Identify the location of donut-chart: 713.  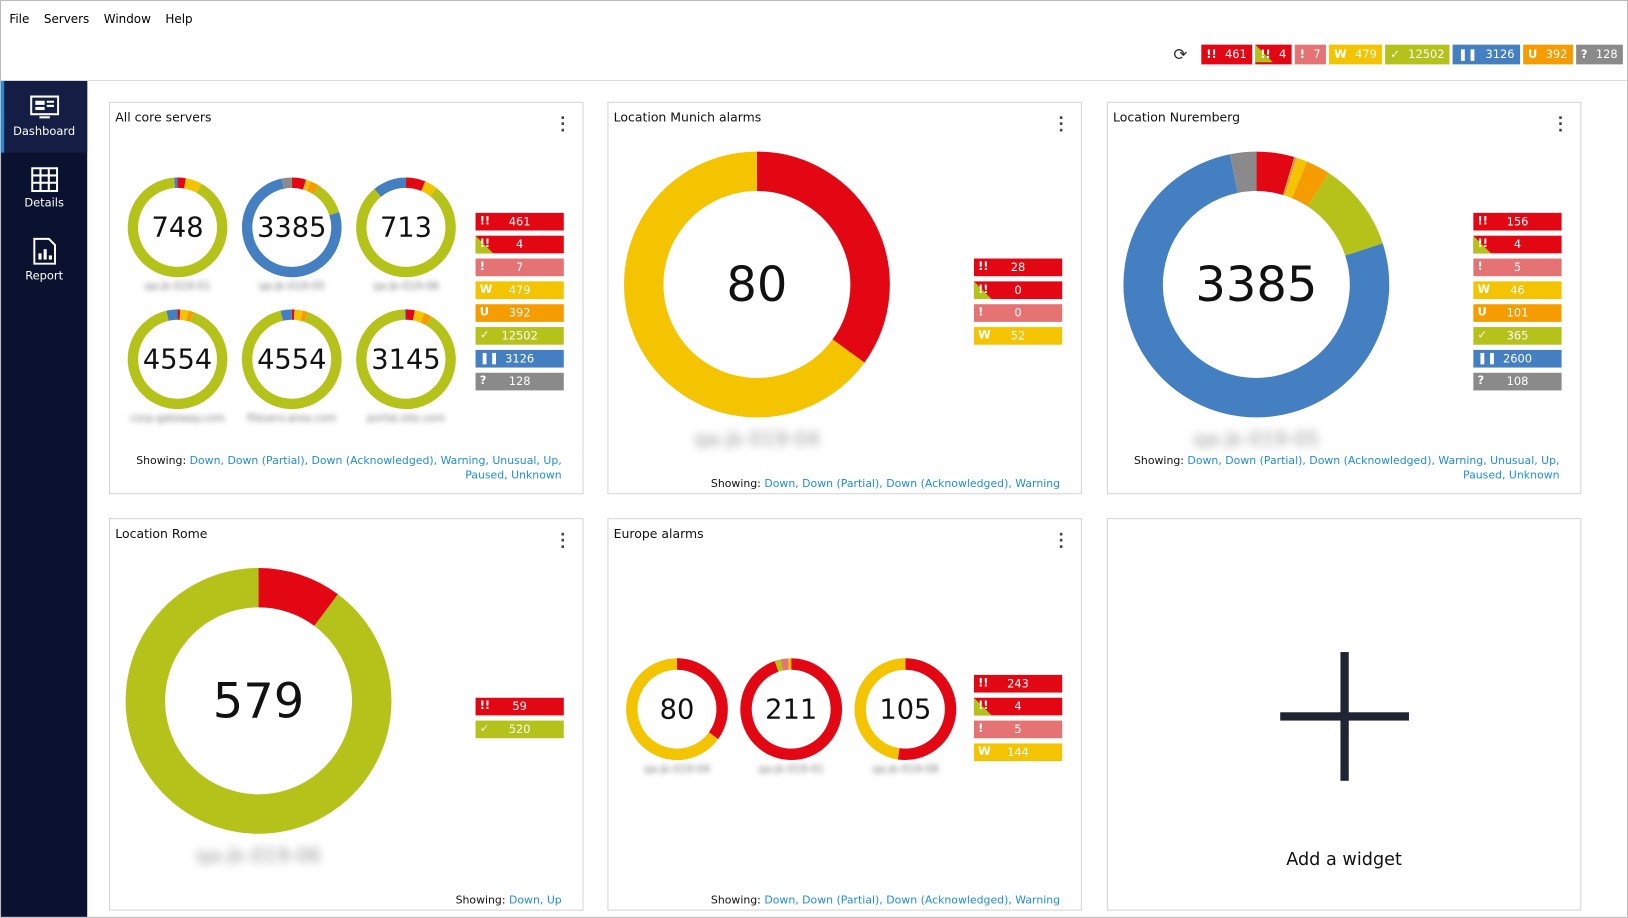
(406, 227).